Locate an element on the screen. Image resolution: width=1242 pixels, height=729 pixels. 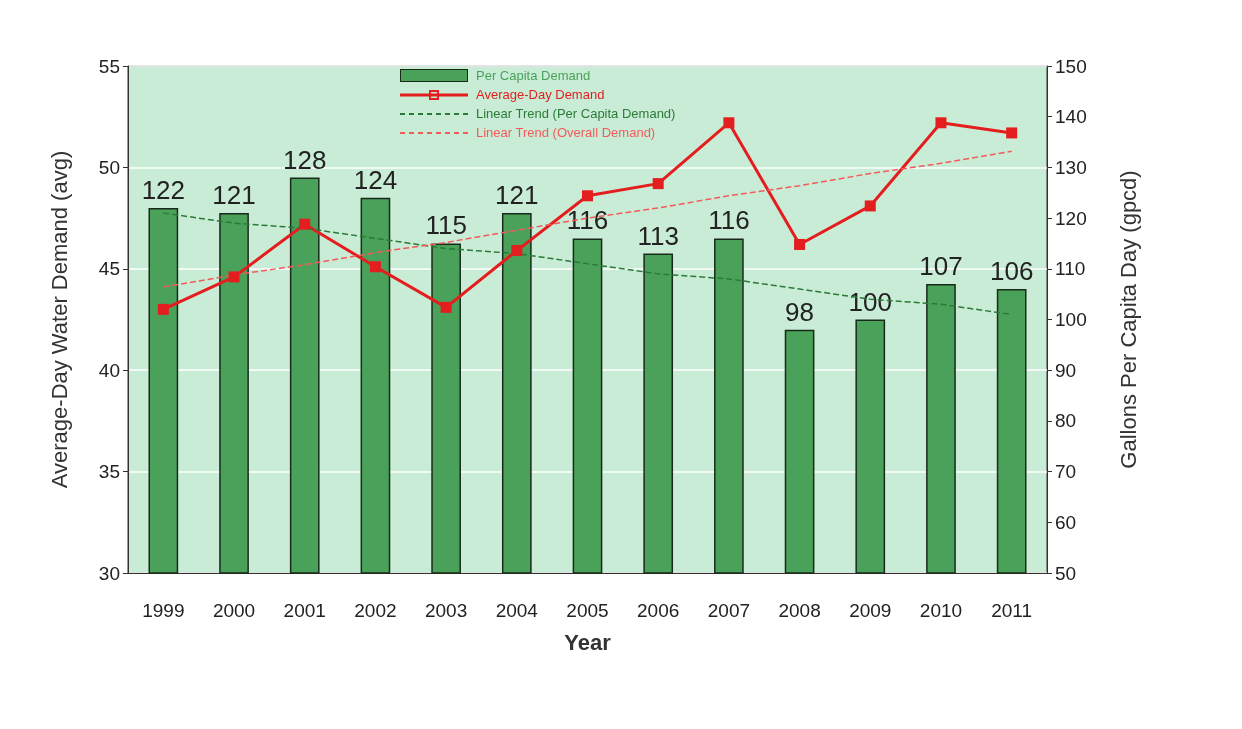
y2-tick-label: 90 is located at coordinates (1066, 370).